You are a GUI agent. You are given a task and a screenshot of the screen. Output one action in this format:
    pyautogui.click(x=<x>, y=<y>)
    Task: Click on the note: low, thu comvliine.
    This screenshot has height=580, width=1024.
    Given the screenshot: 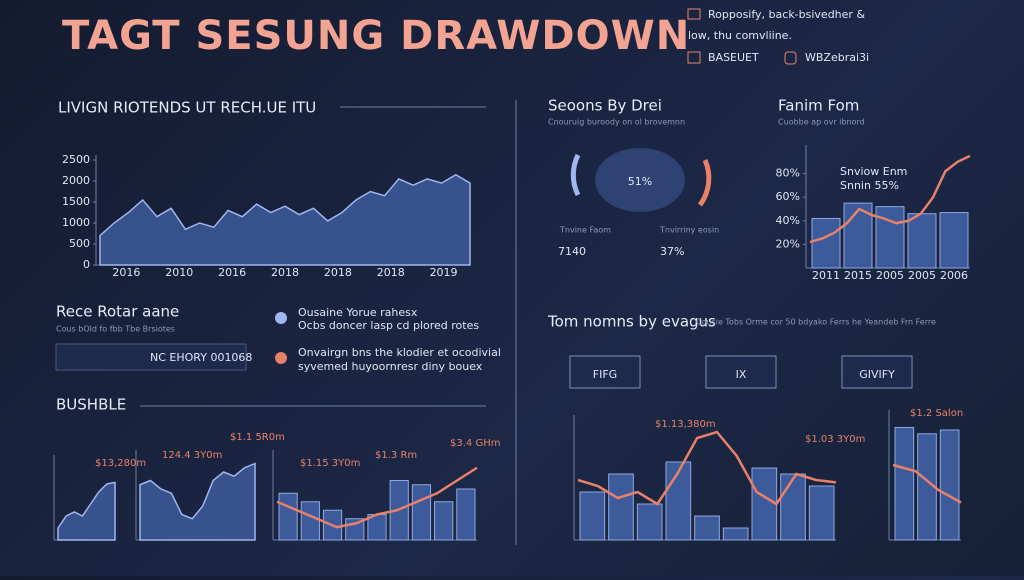 What is the action you would take?
    pyautogui.click(x=740, y=35)
    